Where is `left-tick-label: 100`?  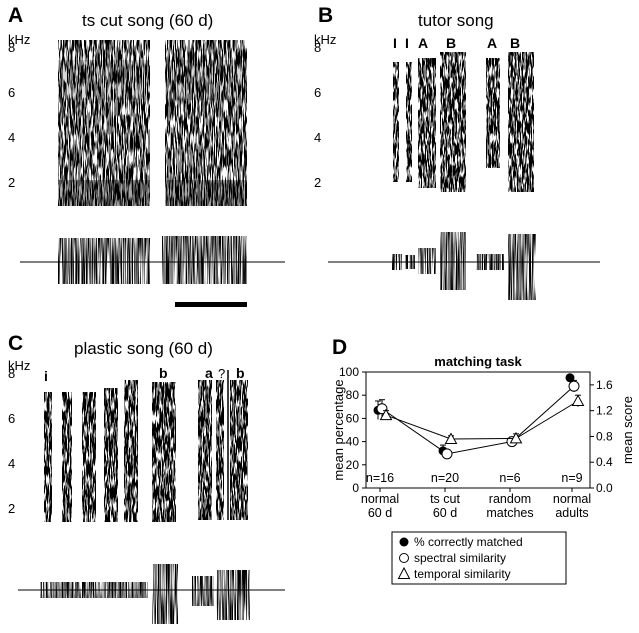 left-tick-label: 100 is located at coordinates (349, 372).